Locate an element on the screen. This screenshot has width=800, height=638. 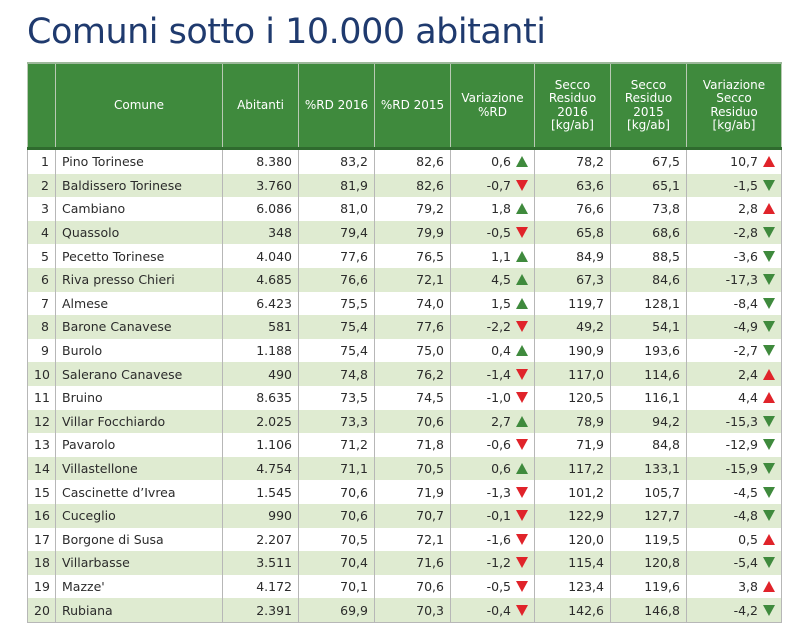
secco-residuo-2015-cell: 146,8 is located at coordinates (648, 610).